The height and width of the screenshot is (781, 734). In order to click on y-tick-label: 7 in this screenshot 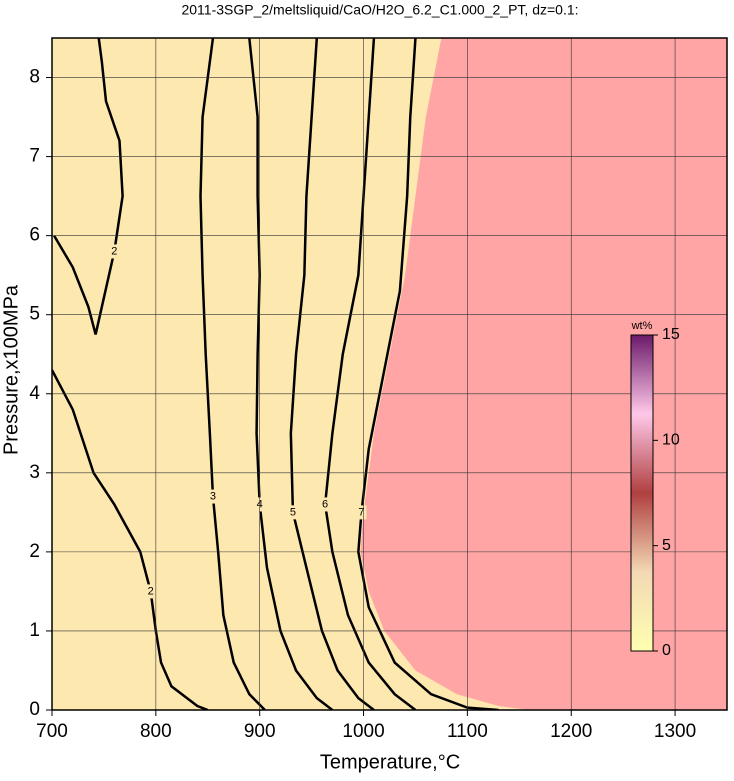, I will do `click(34, 156)`.